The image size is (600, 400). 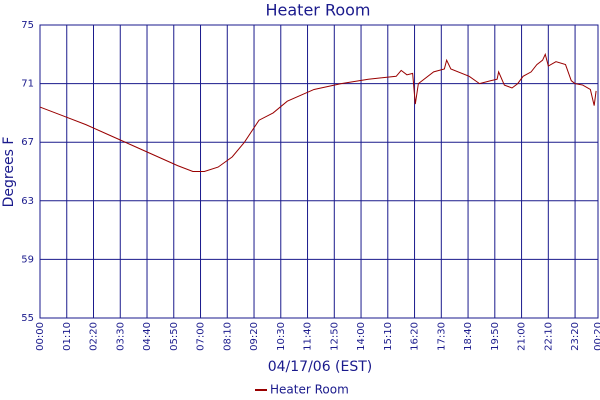 What do you see at coordinates (27, 318) in the screenshot?
I see `y-tick-label: 55` at bounding box center [27, 318].